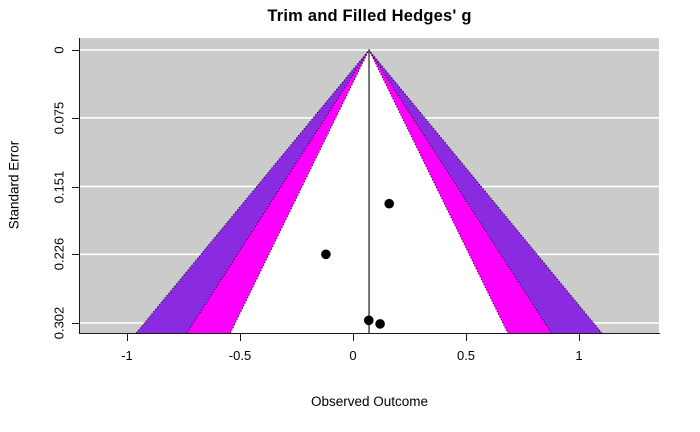 The width and height of the screenshot is (700, 432). What do you see at coordinates (127, 355) in the screenshot?
I see `x-tick-label: -1` at bounding box center [127, 355].